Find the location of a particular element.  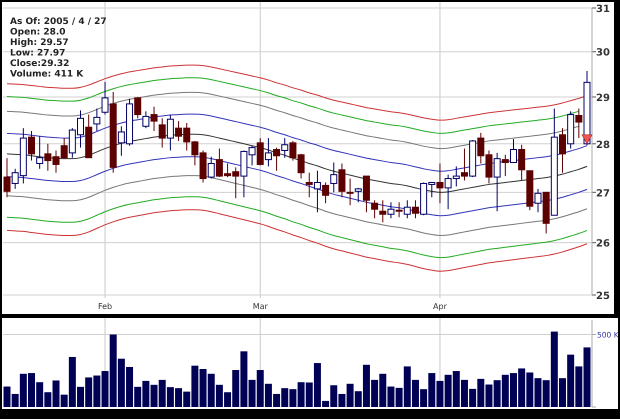

annotation: Volume: 411 K is located at coordinates (47, 75).